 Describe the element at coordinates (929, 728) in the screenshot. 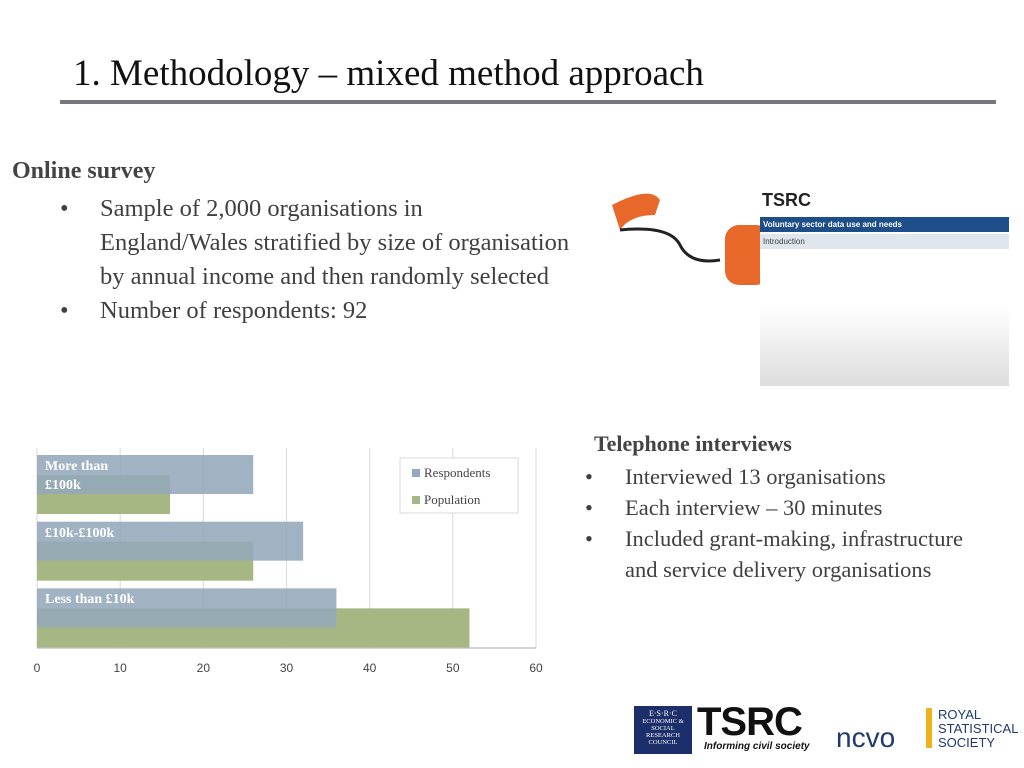

I see `rss-bar` at that location.